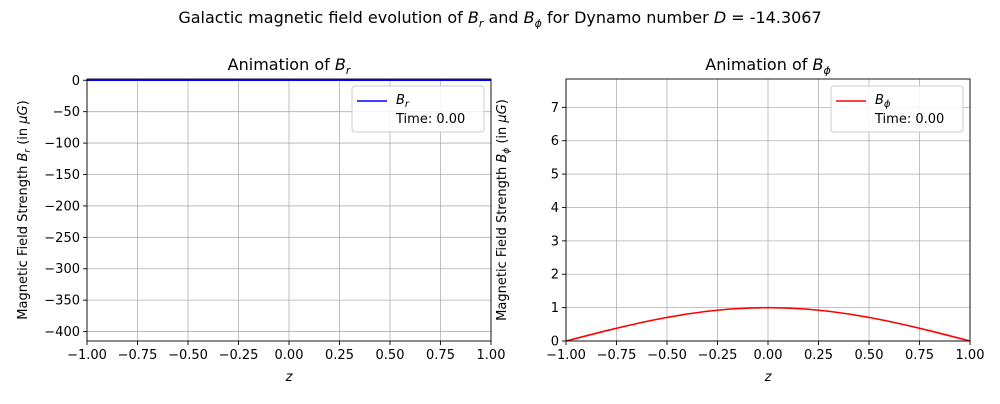 This screenshot has width=1000, height=404. I want to click on y-tick-label: −400, so click(62, 332).